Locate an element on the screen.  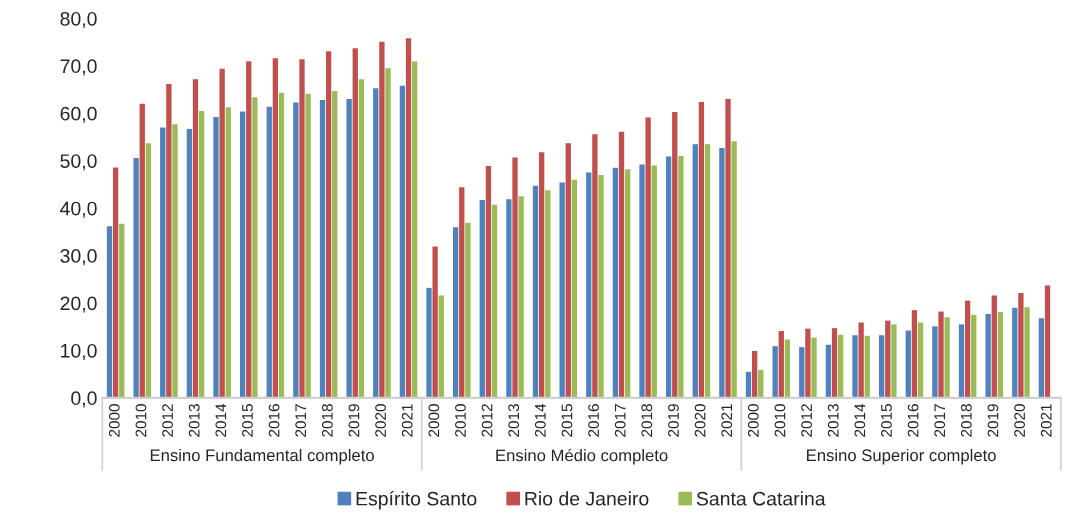
x-tick-label: 2017 is located at coordinates (620, 420).